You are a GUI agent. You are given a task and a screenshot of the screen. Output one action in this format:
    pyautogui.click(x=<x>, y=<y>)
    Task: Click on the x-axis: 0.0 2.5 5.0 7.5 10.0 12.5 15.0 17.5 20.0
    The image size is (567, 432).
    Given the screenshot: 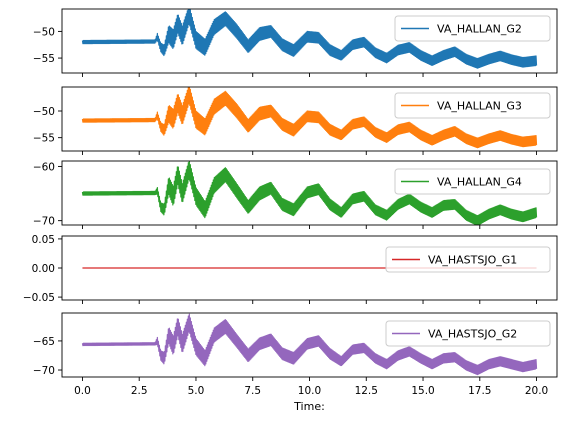 What is the action you would take?
    pyautogui.click(x=311, y=391)
    